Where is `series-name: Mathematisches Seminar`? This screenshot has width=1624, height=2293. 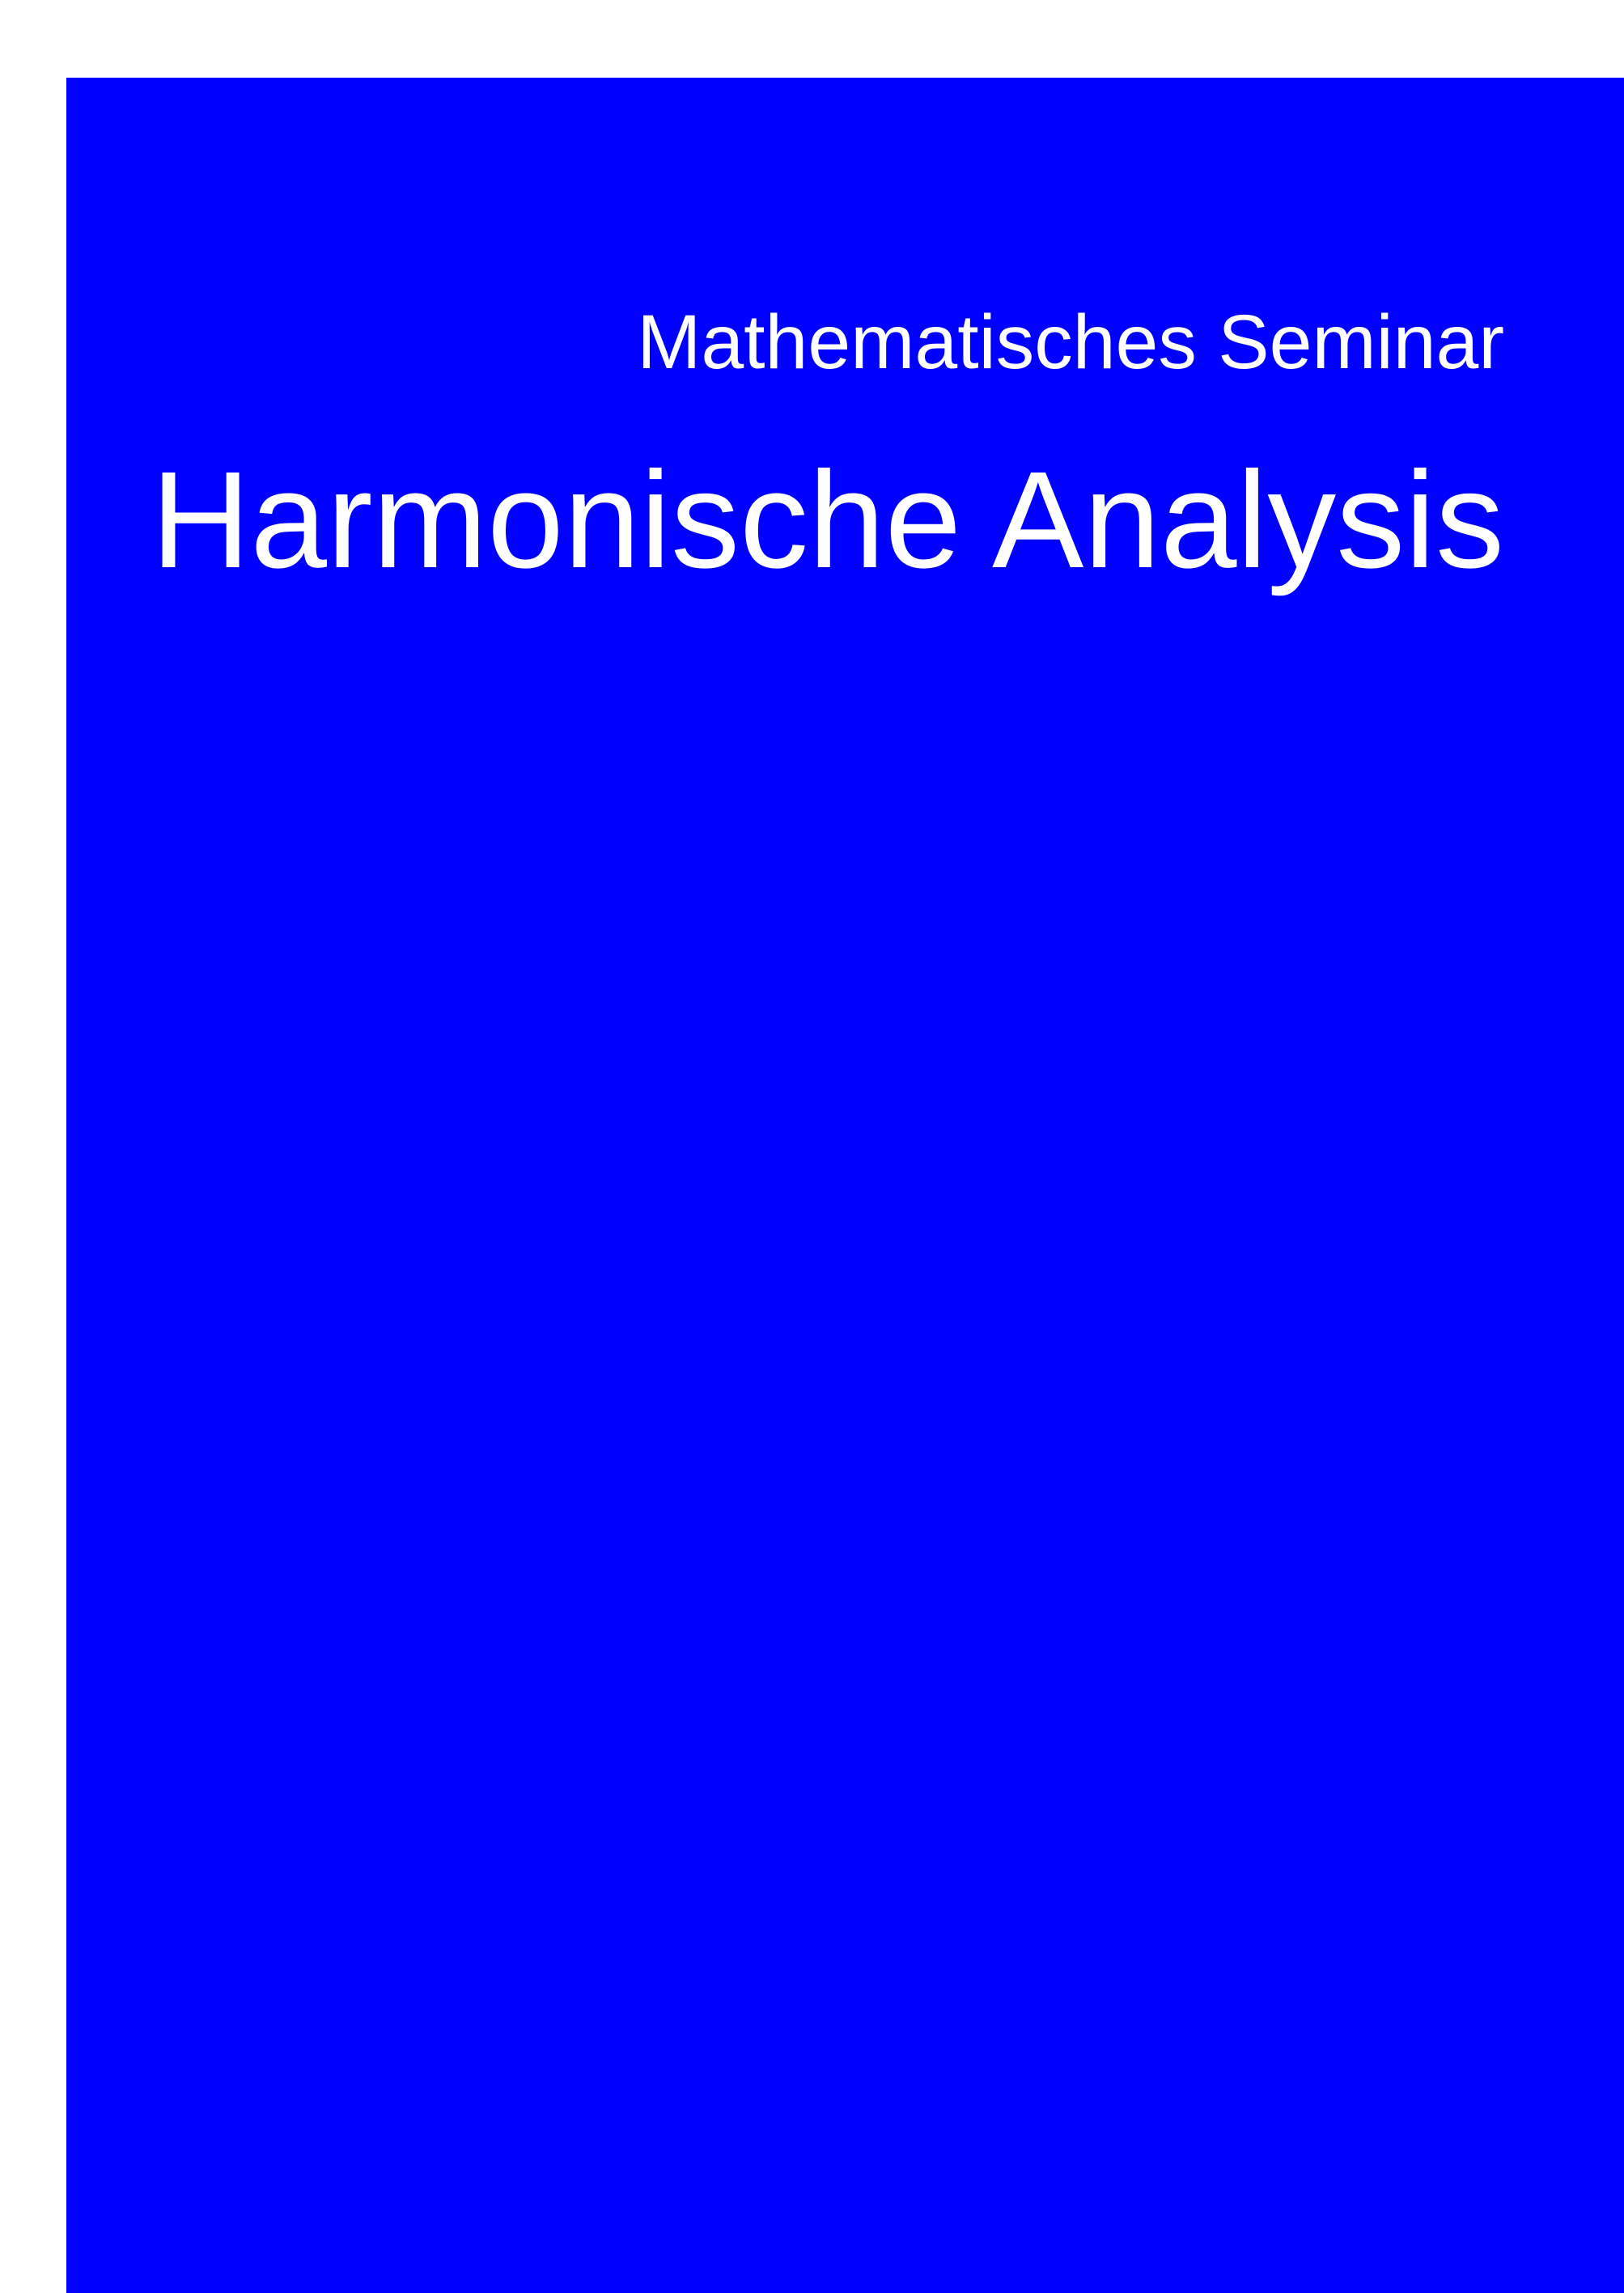 series-name: Mathematisches Seminar is located at coordinates (1070, 342).